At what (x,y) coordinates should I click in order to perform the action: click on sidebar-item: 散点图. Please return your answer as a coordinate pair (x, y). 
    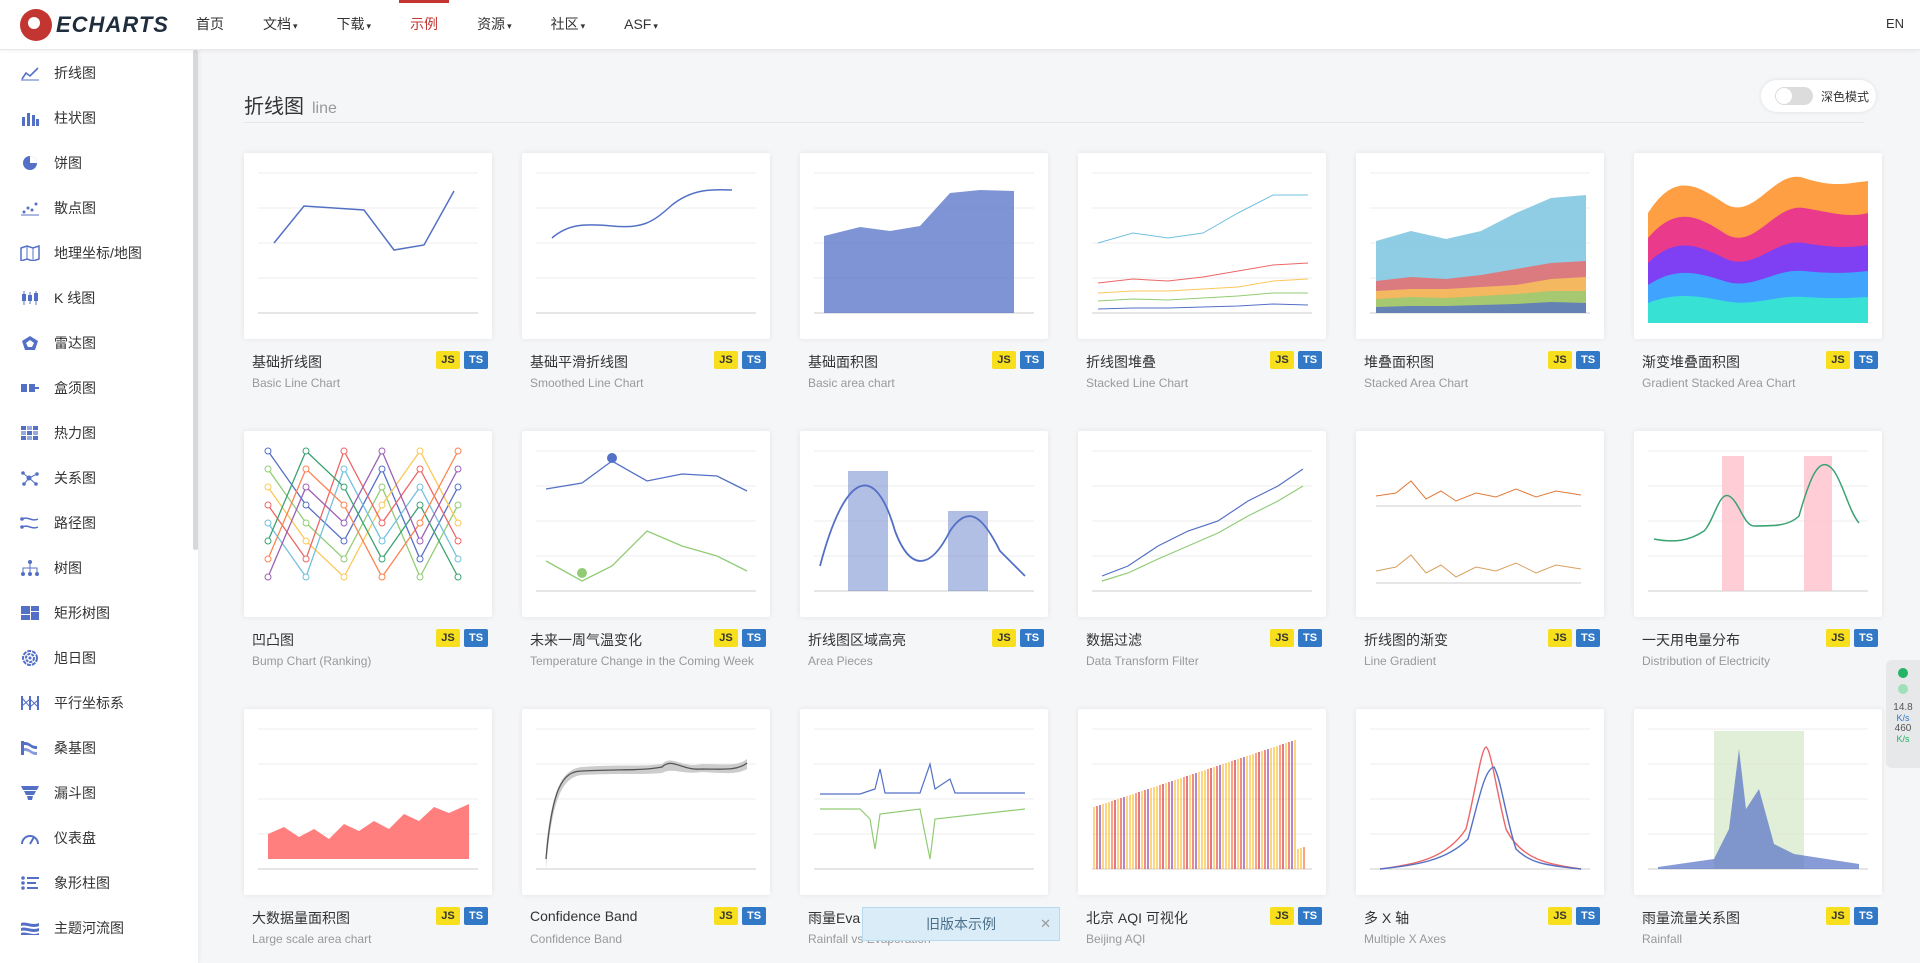
    Looking at the image, I should click on (99, 207).